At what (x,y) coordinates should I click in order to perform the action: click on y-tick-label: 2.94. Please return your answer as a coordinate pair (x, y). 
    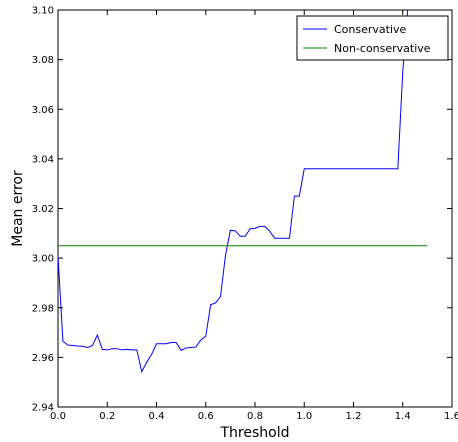
    Looking at the image, I should click on (43, 408).